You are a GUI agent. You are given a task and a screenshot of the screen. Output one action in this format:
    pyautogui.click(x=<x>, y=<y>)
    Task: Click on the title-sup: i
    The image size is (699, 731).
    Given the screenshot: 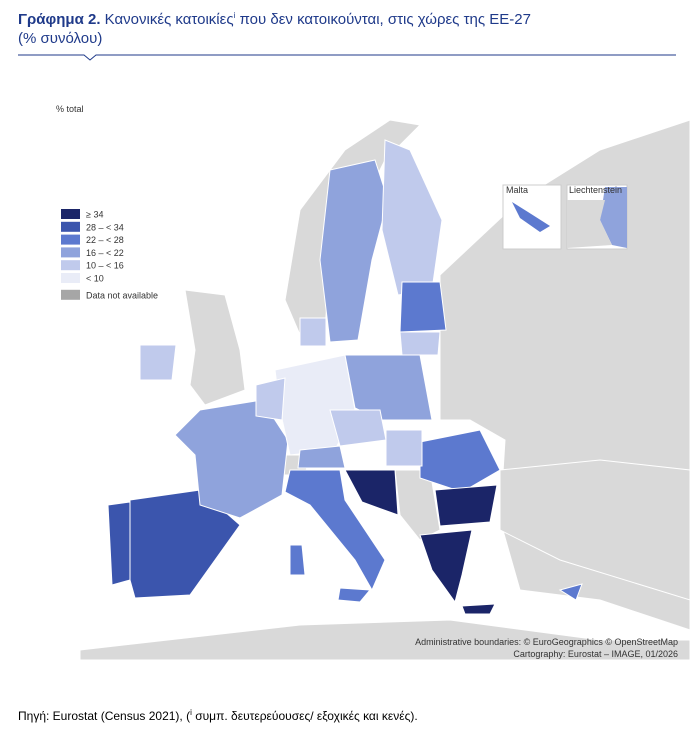 What is the action you would take?
    pyautogui.click(x=234, y=15)
    